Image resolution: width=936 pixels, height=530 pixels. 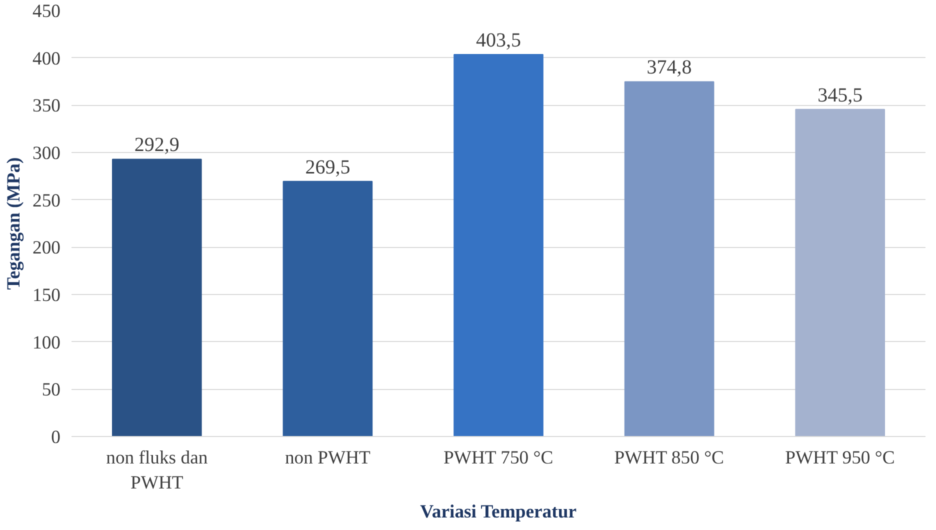 What do you see at coordinates (498, 41) in the screenshot?
I see `data-label: 403,5` at bounding box center [498, 41].